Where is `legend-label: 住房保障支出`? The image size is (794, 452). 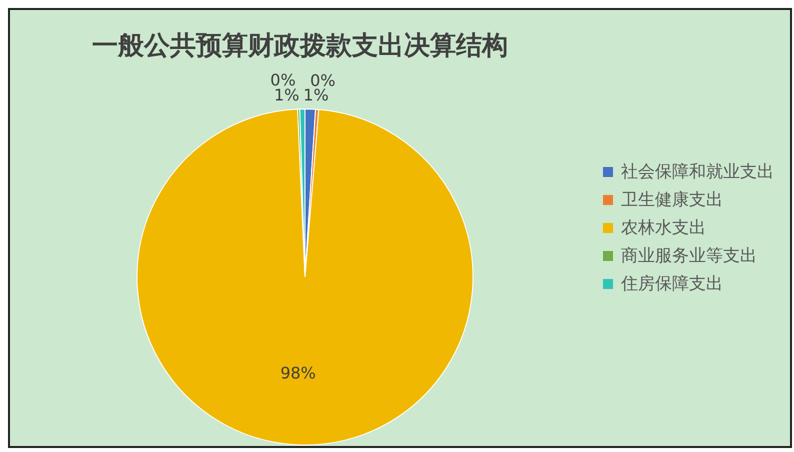 legend-label: 住房保障支出 is located at coordinates (672, 284).